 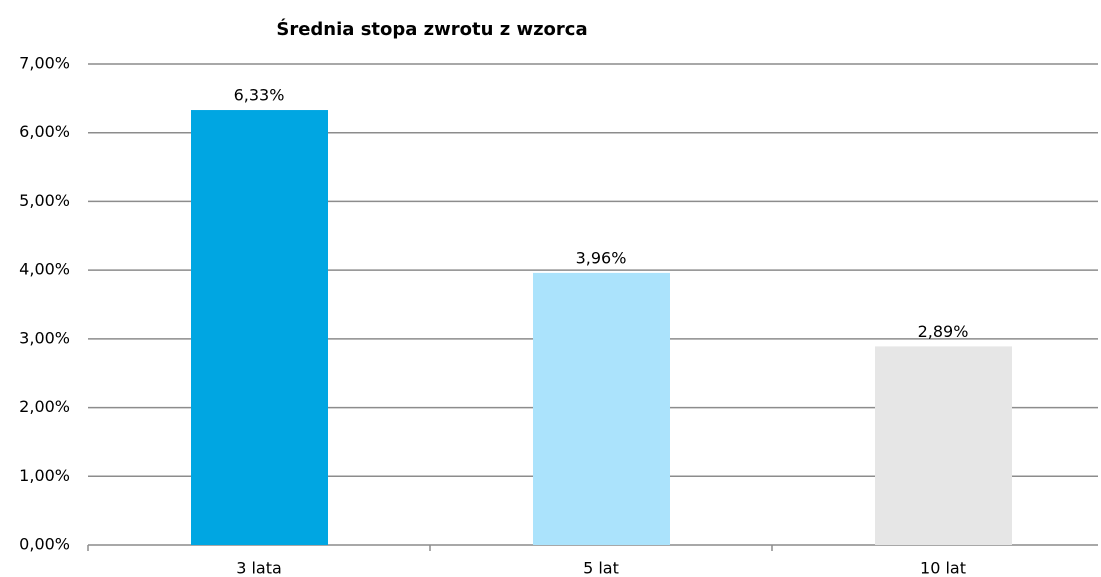 I want to click on y-tick-label: 6,00%, so click(x=44, y=131).